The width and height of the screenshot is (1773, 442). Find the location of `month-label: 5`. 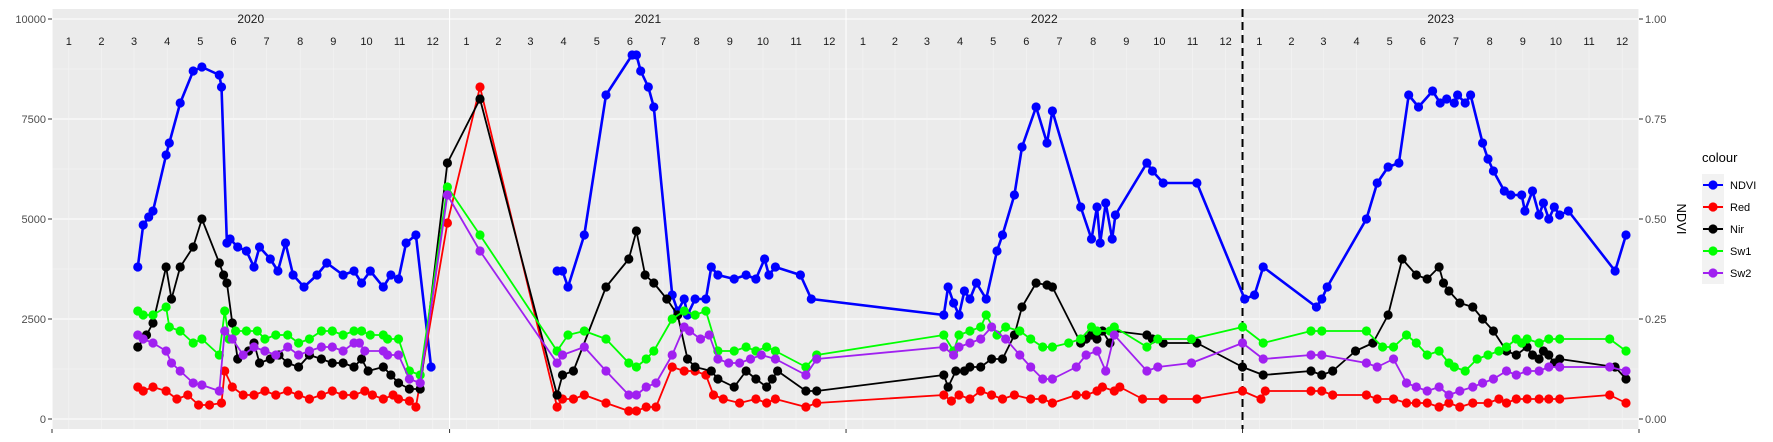

month-label: 5 is located at coordinates (1390, 42).